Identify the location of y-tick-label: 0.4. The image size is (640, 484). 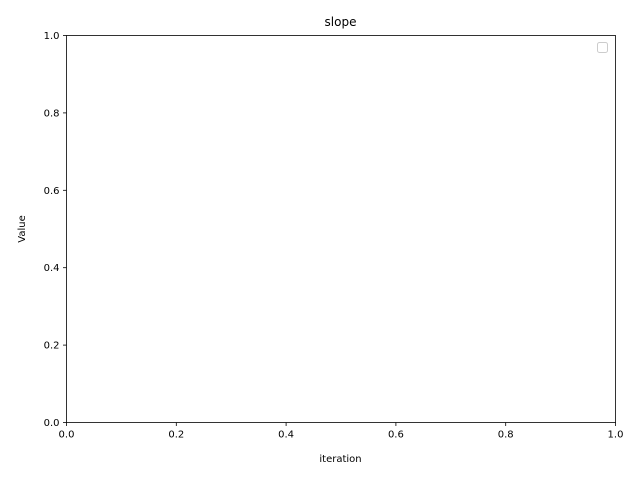
(52, 268).